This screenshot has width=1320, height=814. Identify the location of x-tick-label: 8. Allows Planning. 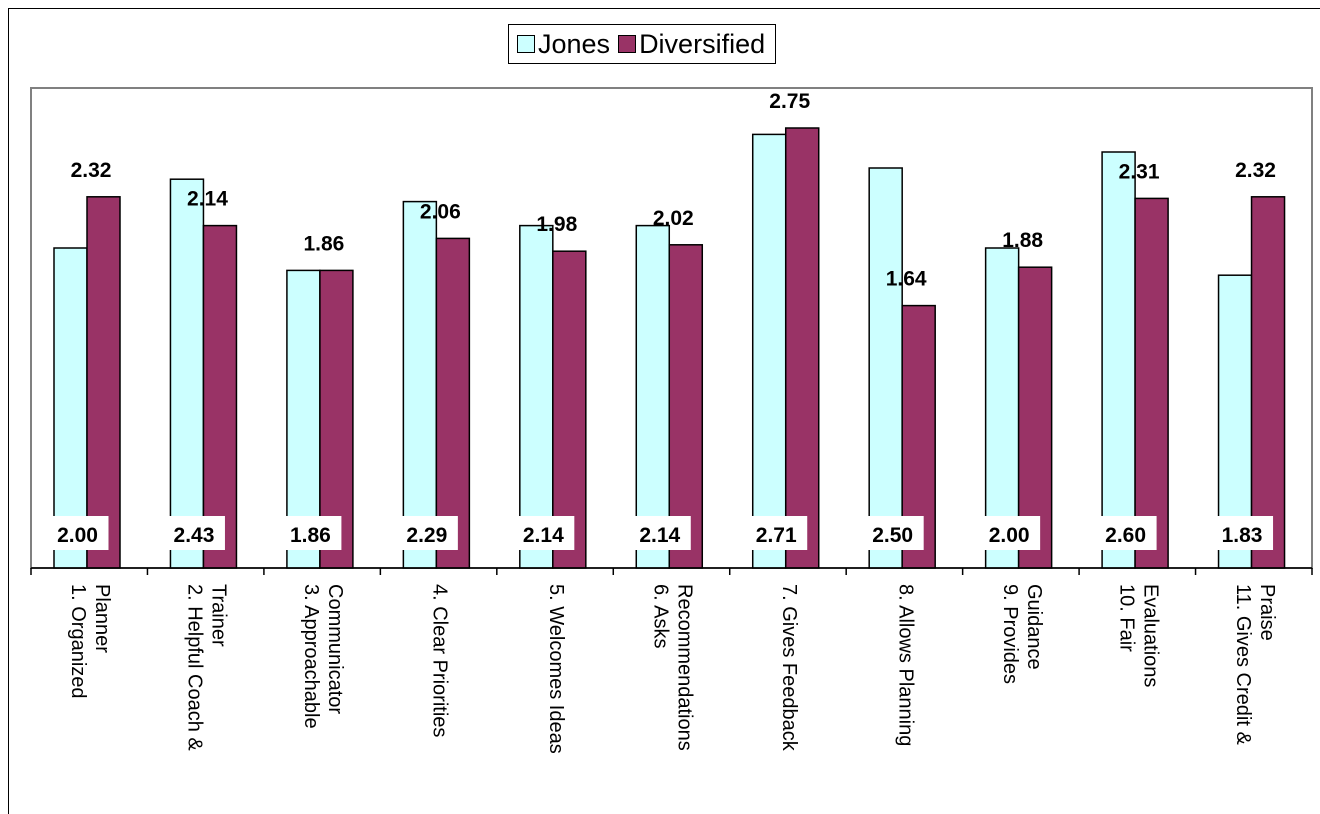
(905, 665).